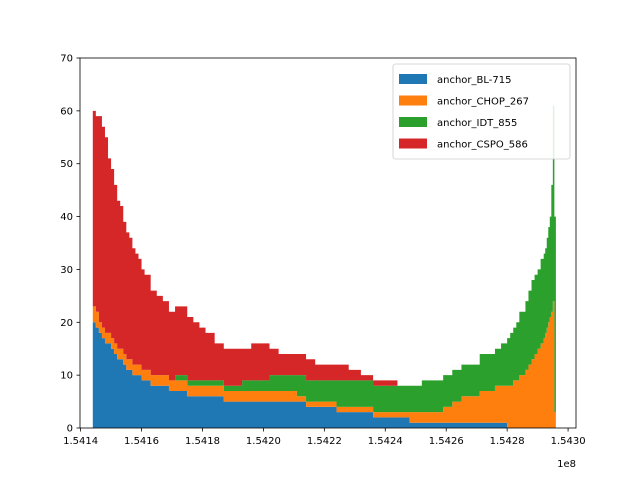  Describe the element at coordinates (566, 464) in the screenshot. I see `x-axis-offset-label: 1e8` at that location.